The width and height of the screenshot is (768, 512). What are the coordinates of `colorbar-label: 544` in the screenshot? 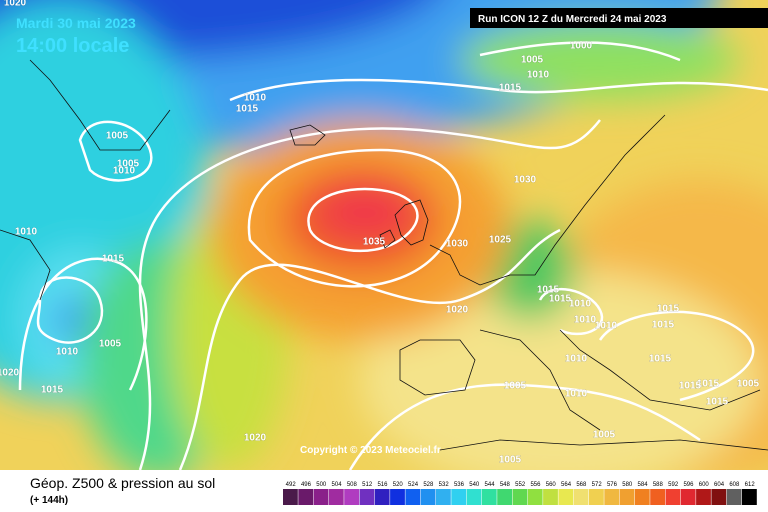 It's located at (490, 485).